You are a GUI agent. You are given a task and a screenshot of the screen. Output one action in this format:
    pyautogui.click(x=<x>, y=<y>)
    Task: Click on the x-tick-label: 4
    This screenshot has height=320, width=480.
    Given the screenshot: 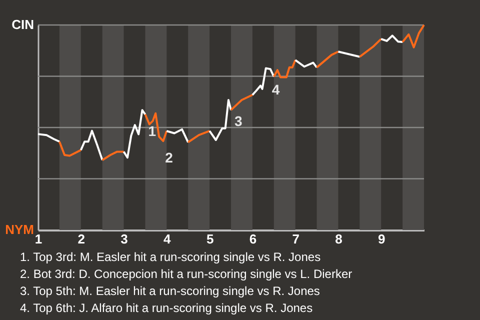 What is the action you would take?
    pyautogui.click(x=168, y=239)
    